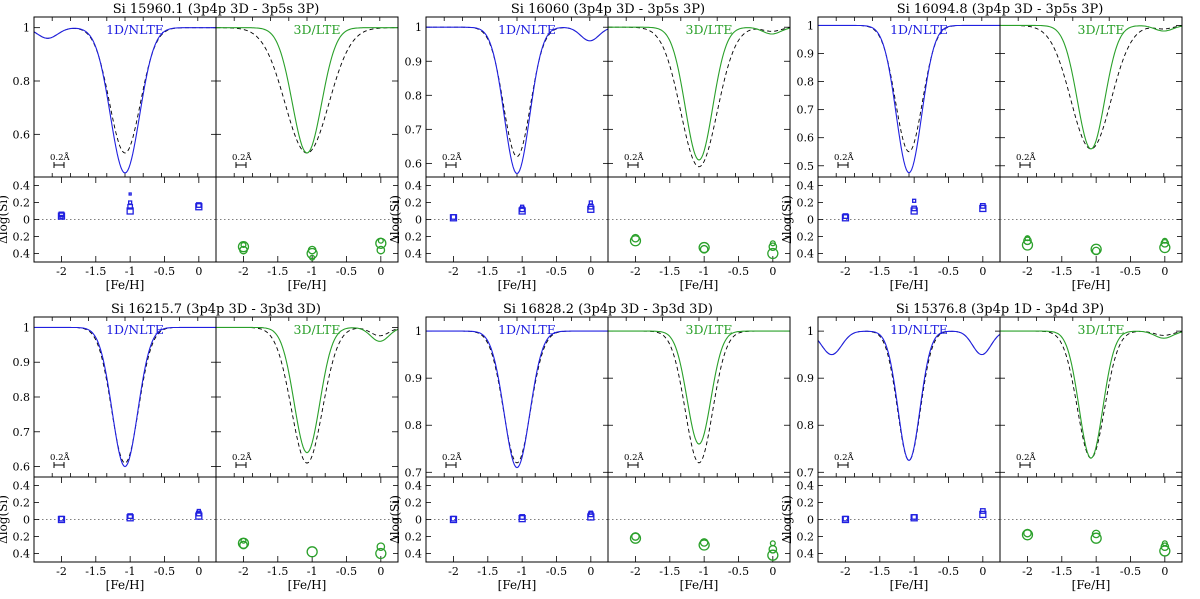  What do you see at coordinates (414, 378) in the screenshot?
I see `y-tick-label: 0.9` at bounding box center [414, 378].